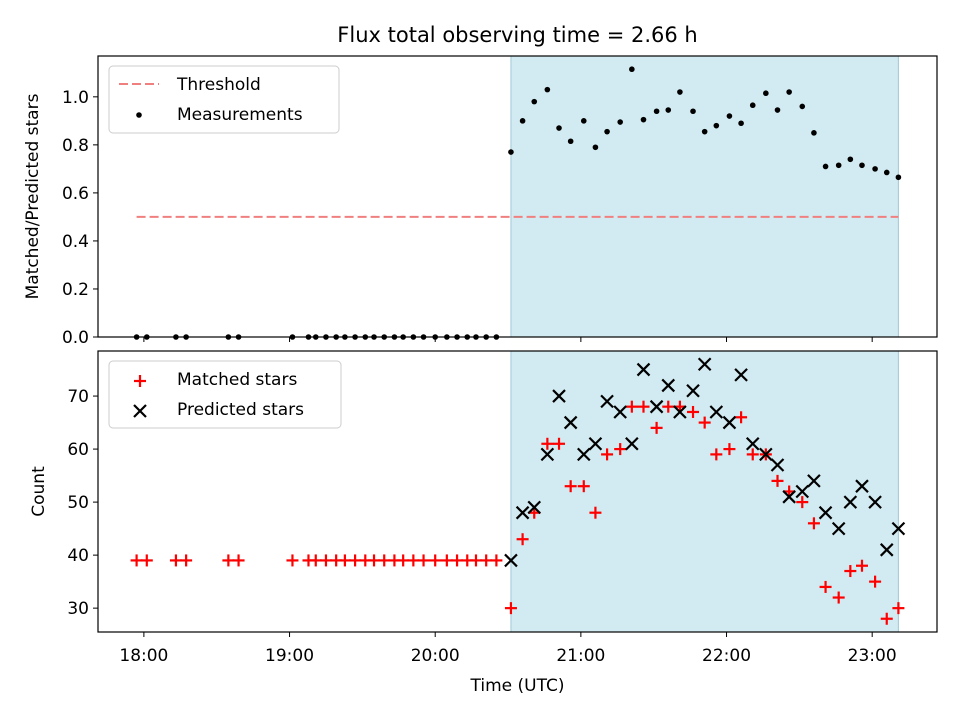 This screenshot has height=720, width=960. Describe the element at coordinates (75, 146) in the screenshot. I see `ratio-y-tick-label: 0.8` at that location.